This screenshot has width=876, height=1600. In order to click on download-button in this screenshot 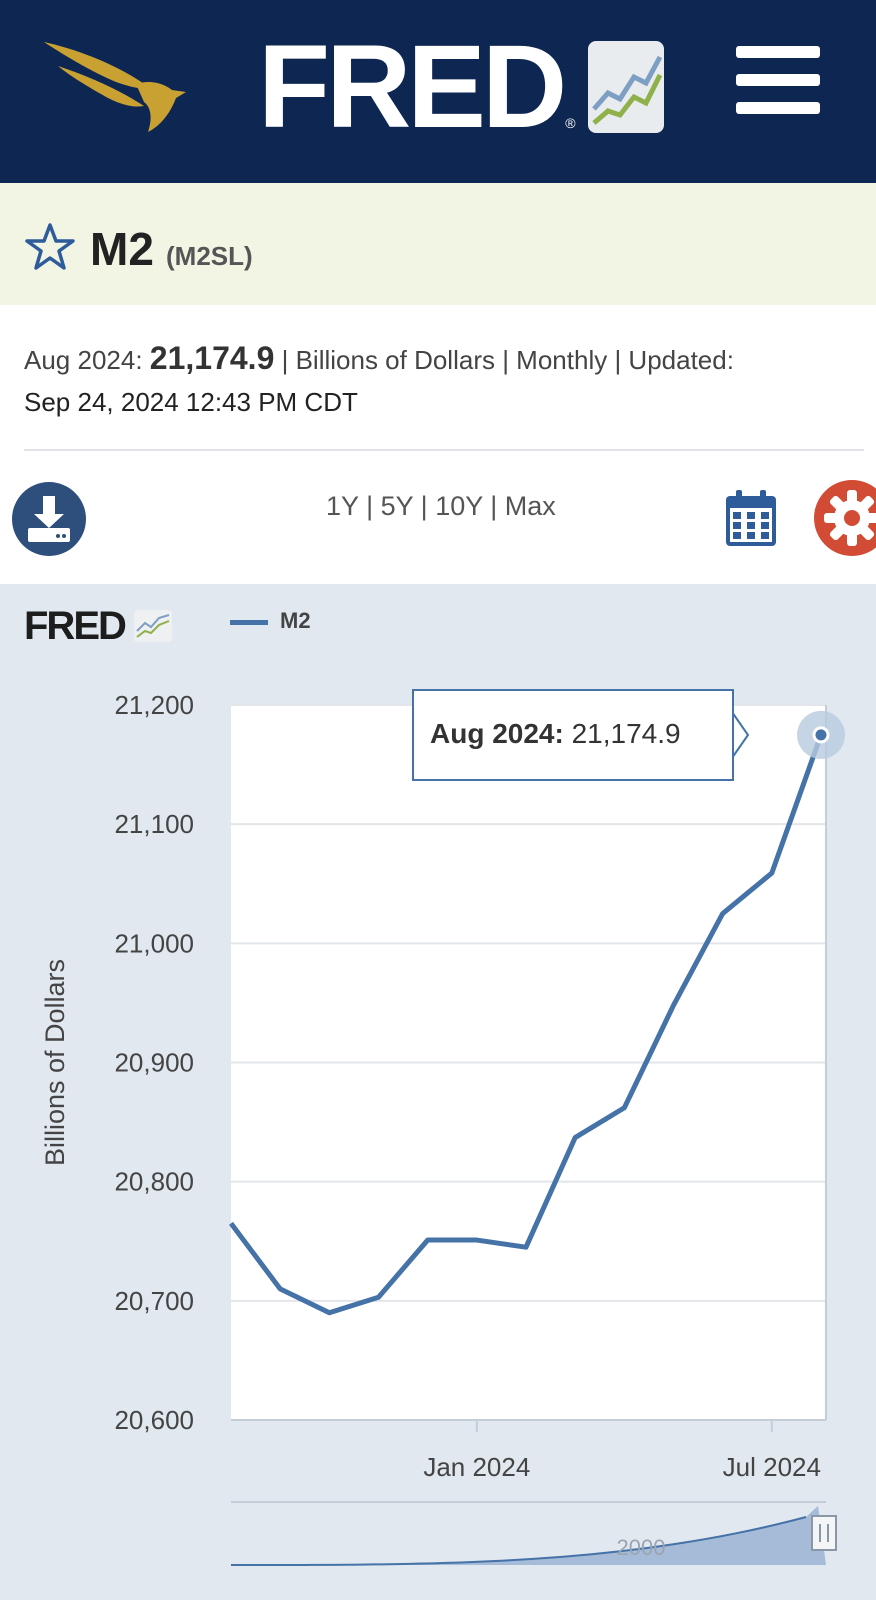, I will do `click(49, 519)`.